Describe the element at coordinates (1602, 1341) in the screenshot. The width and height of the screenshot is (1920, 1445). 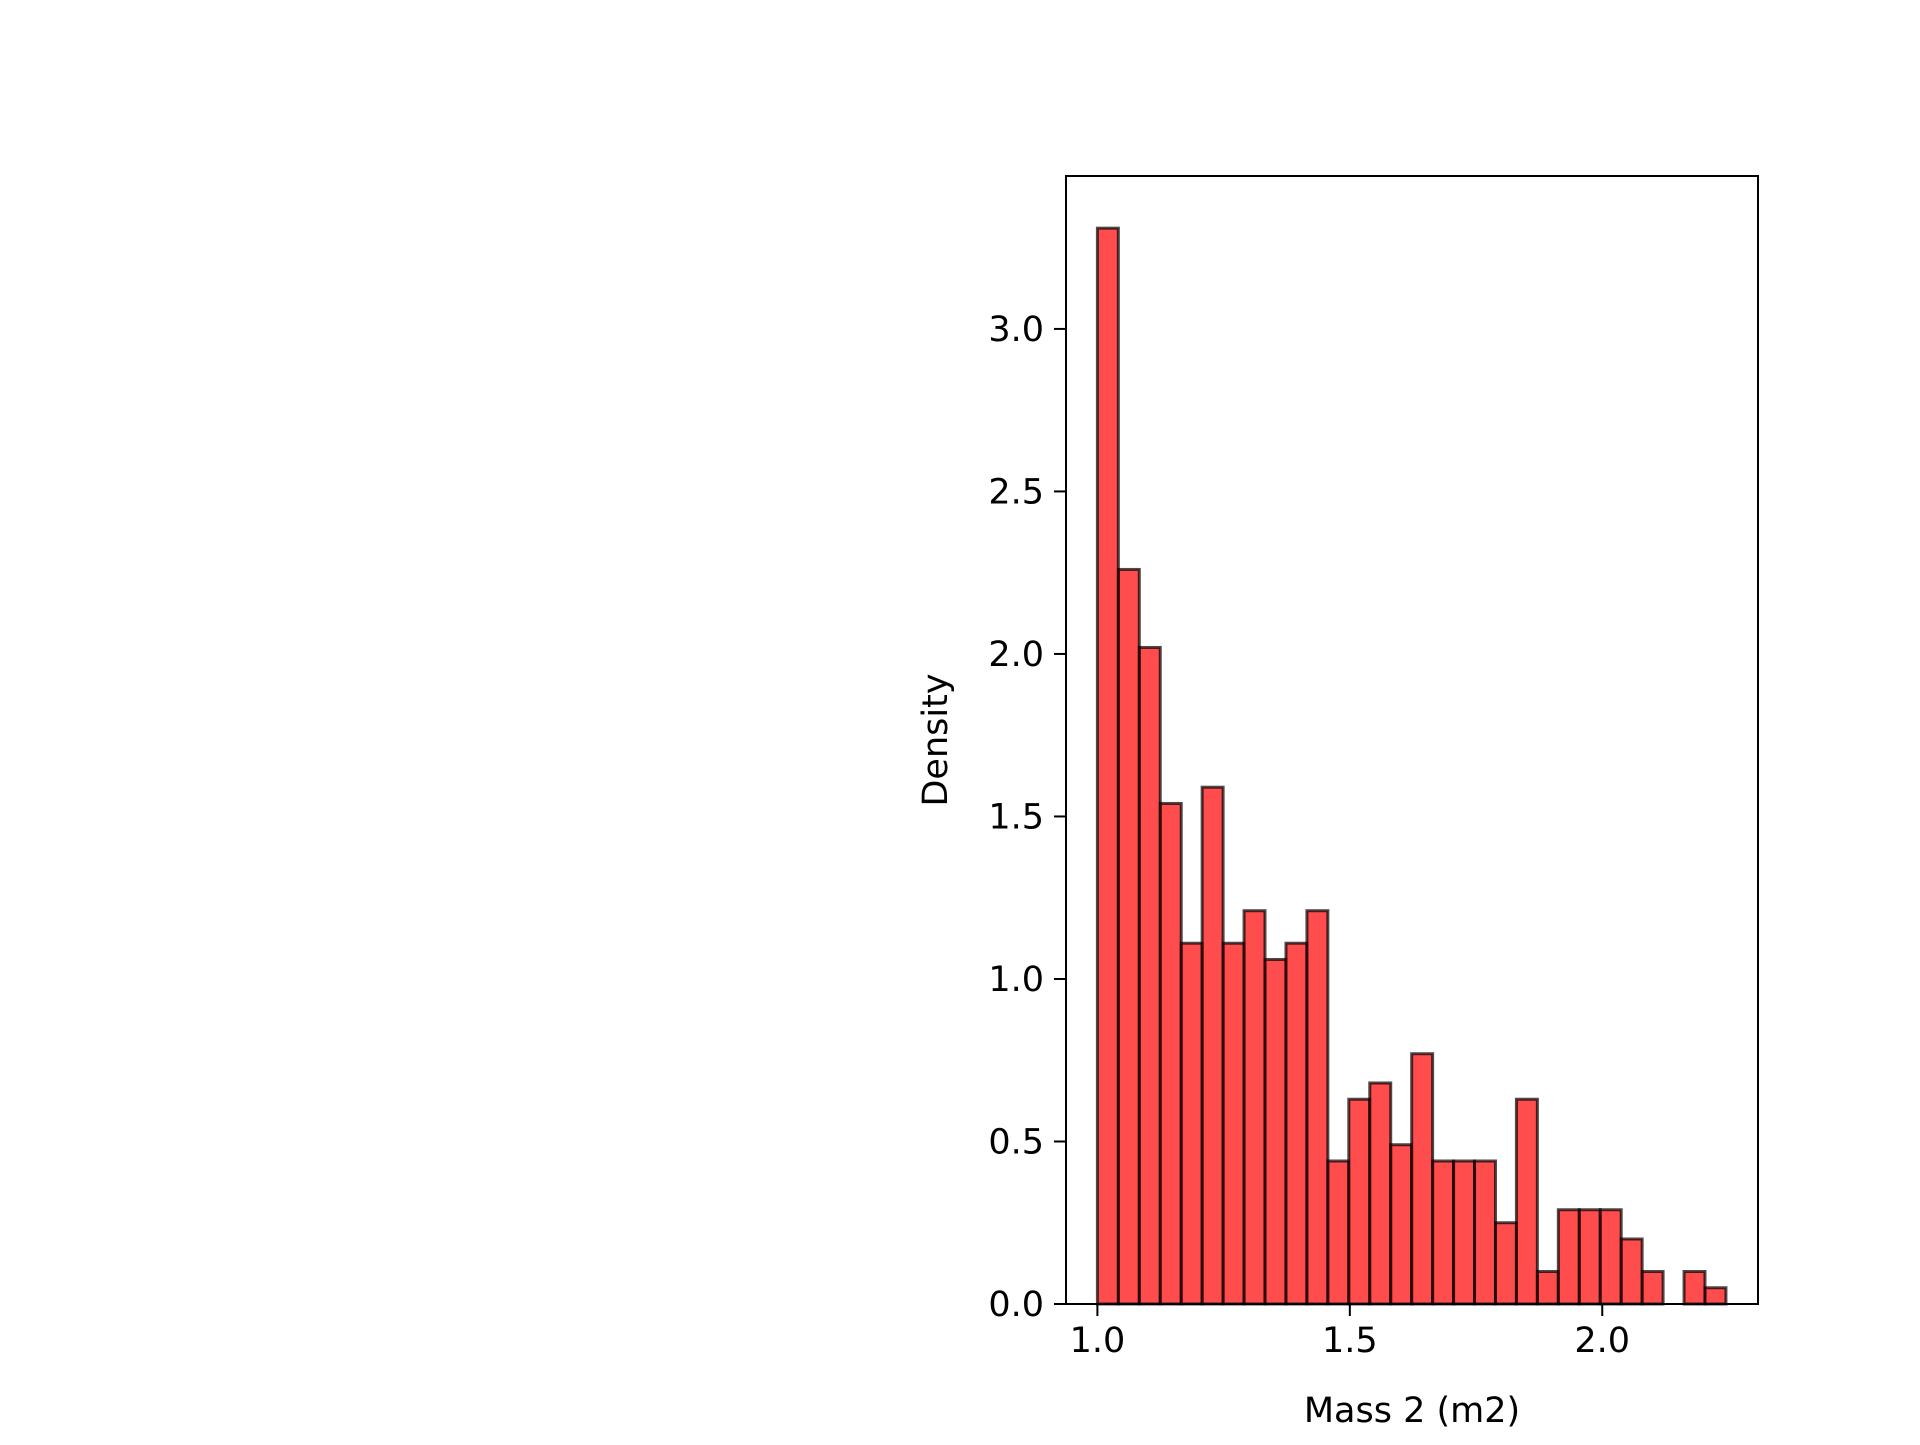
I see `x-tick-label: 2.0` at that location.